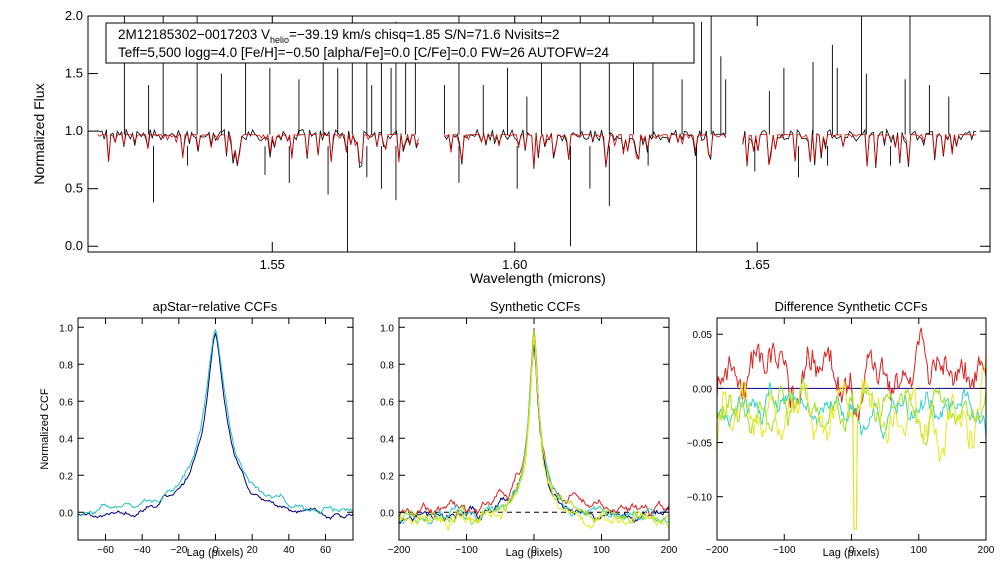 The height and width of the screenshot is (576, 1008). Describe the element at coordinates (253, 550) in the screenshot. I see `x-tick-label: 20` at that location.